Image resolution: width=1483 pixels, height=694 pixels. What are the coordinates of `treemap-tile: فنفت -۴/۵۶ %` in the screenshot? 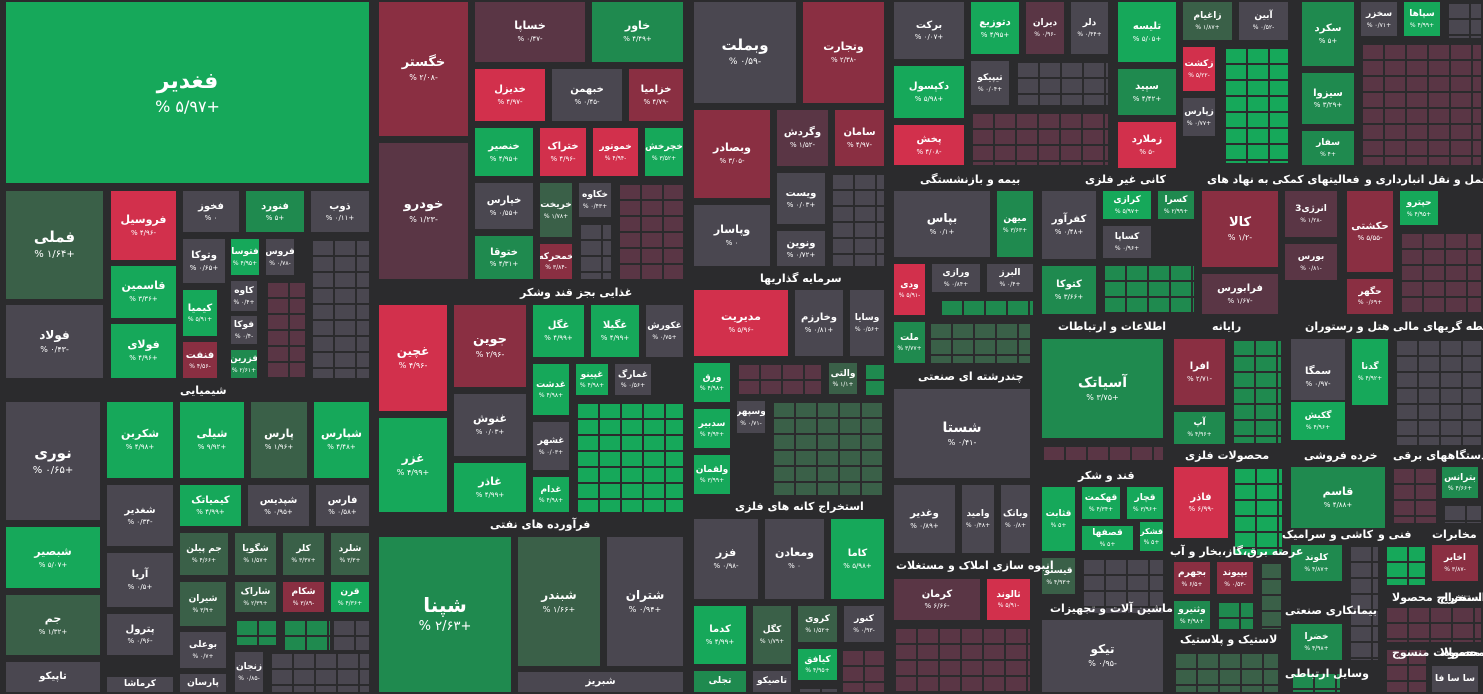 It's located at (200, 360).